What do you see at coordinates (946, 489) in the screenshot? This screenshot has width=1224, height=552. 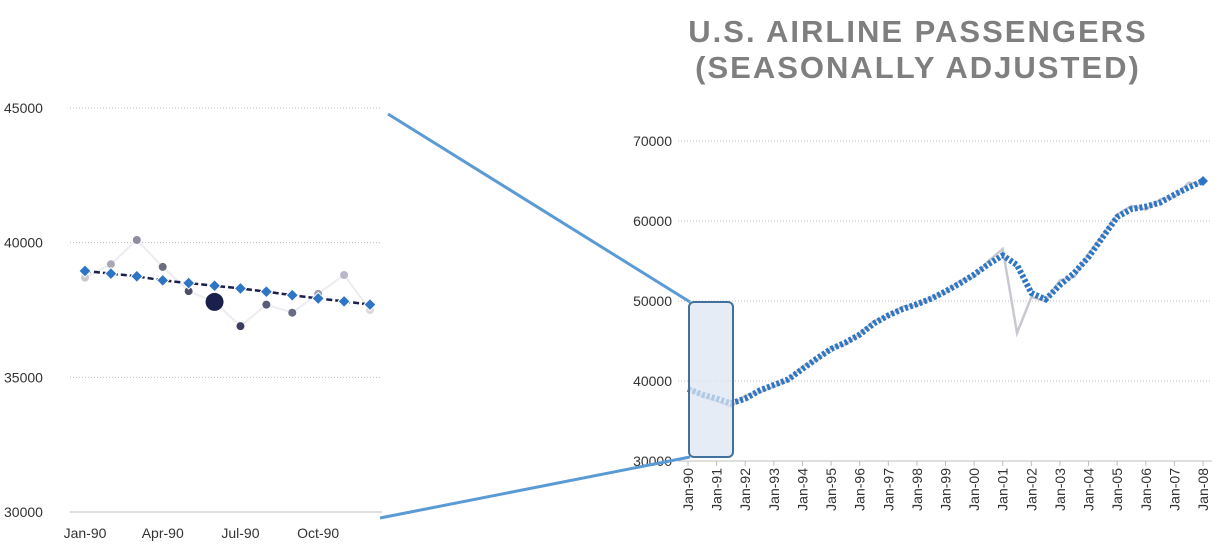 I see `x-tick-label: Jan-99` at bounding box center [946, 489].